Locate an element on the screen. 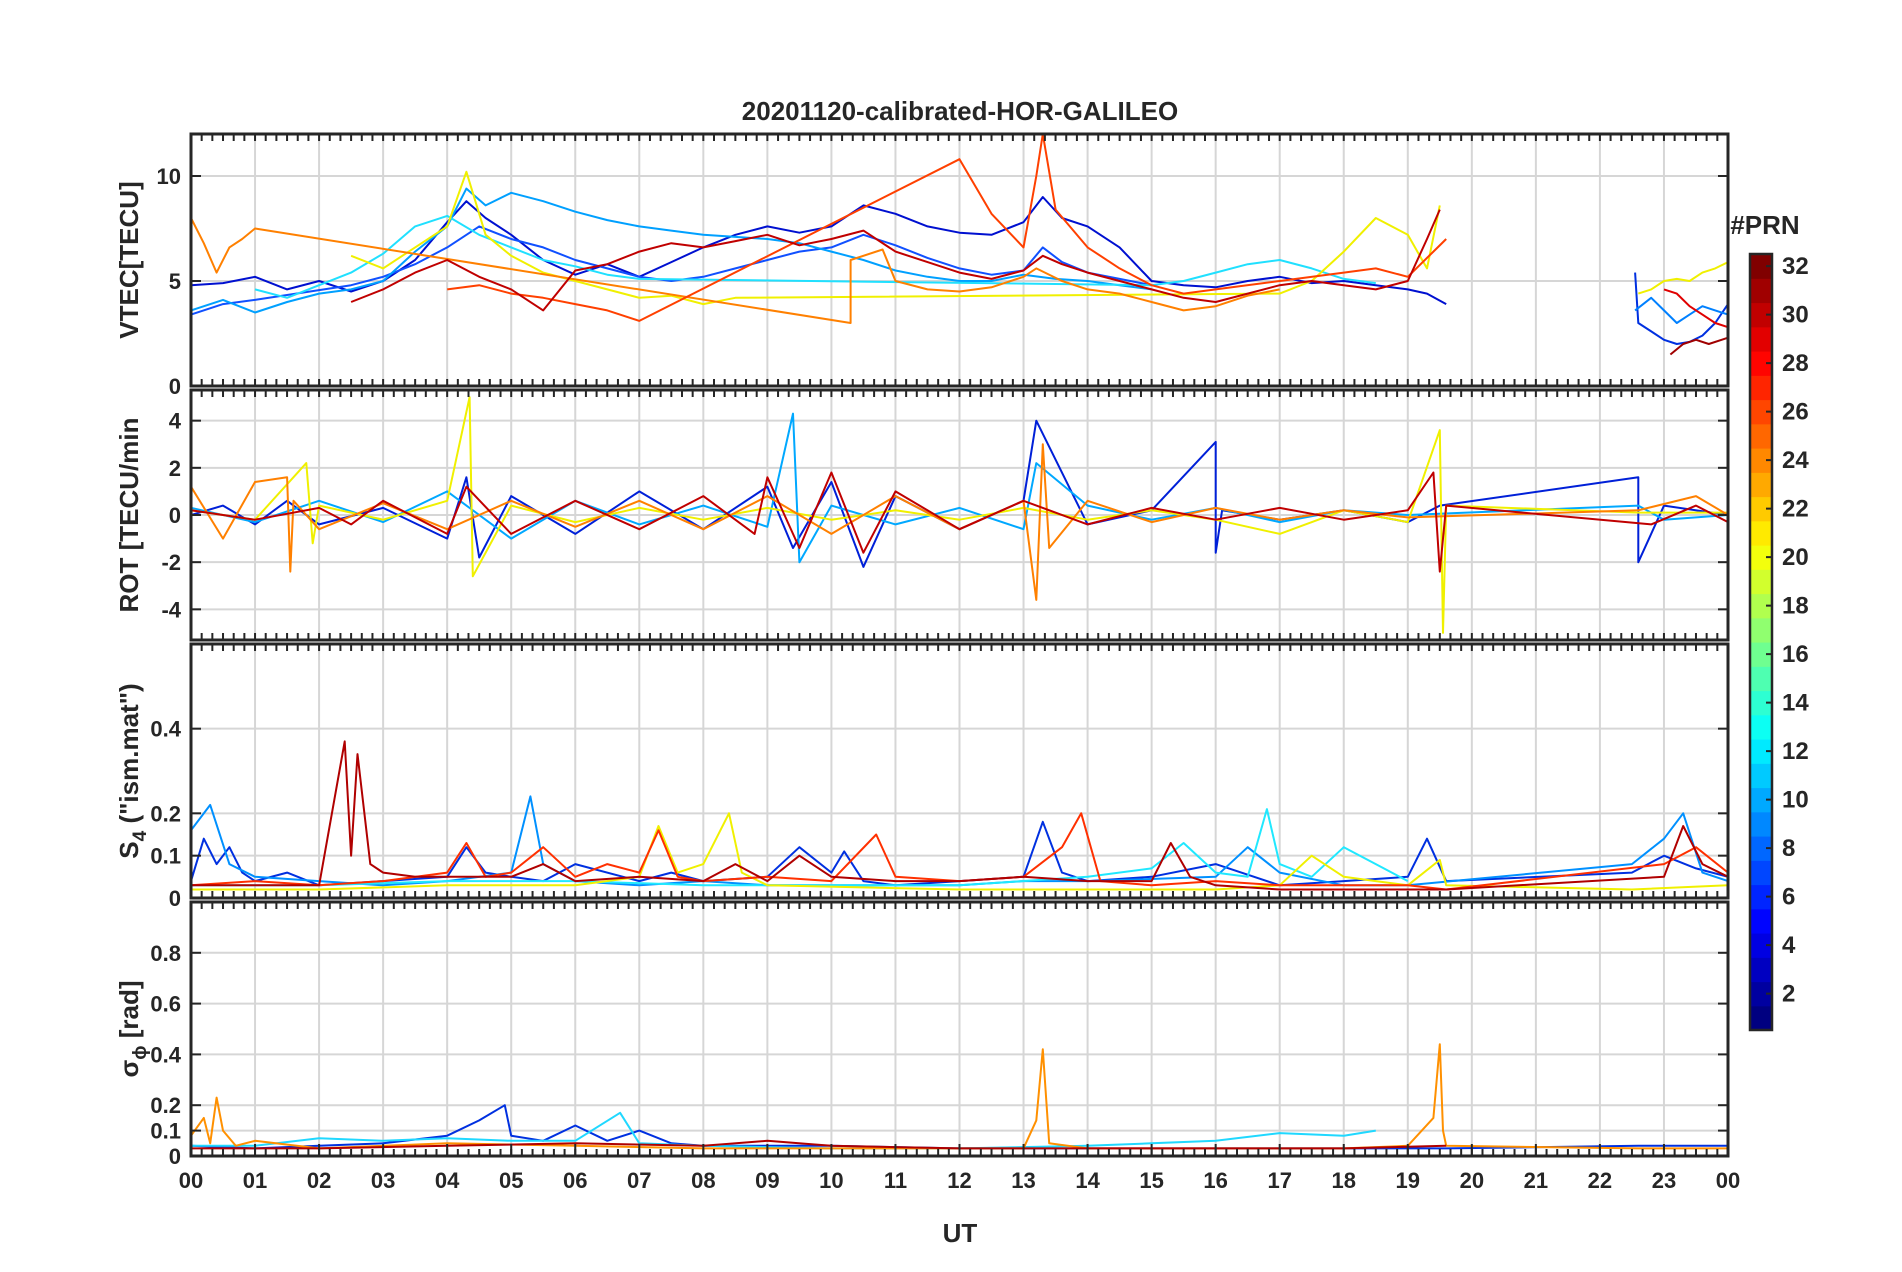 The width and height of the screenshot is (1902, 1272). x-tick-label: 08 is located at coordinates (703, 1180).